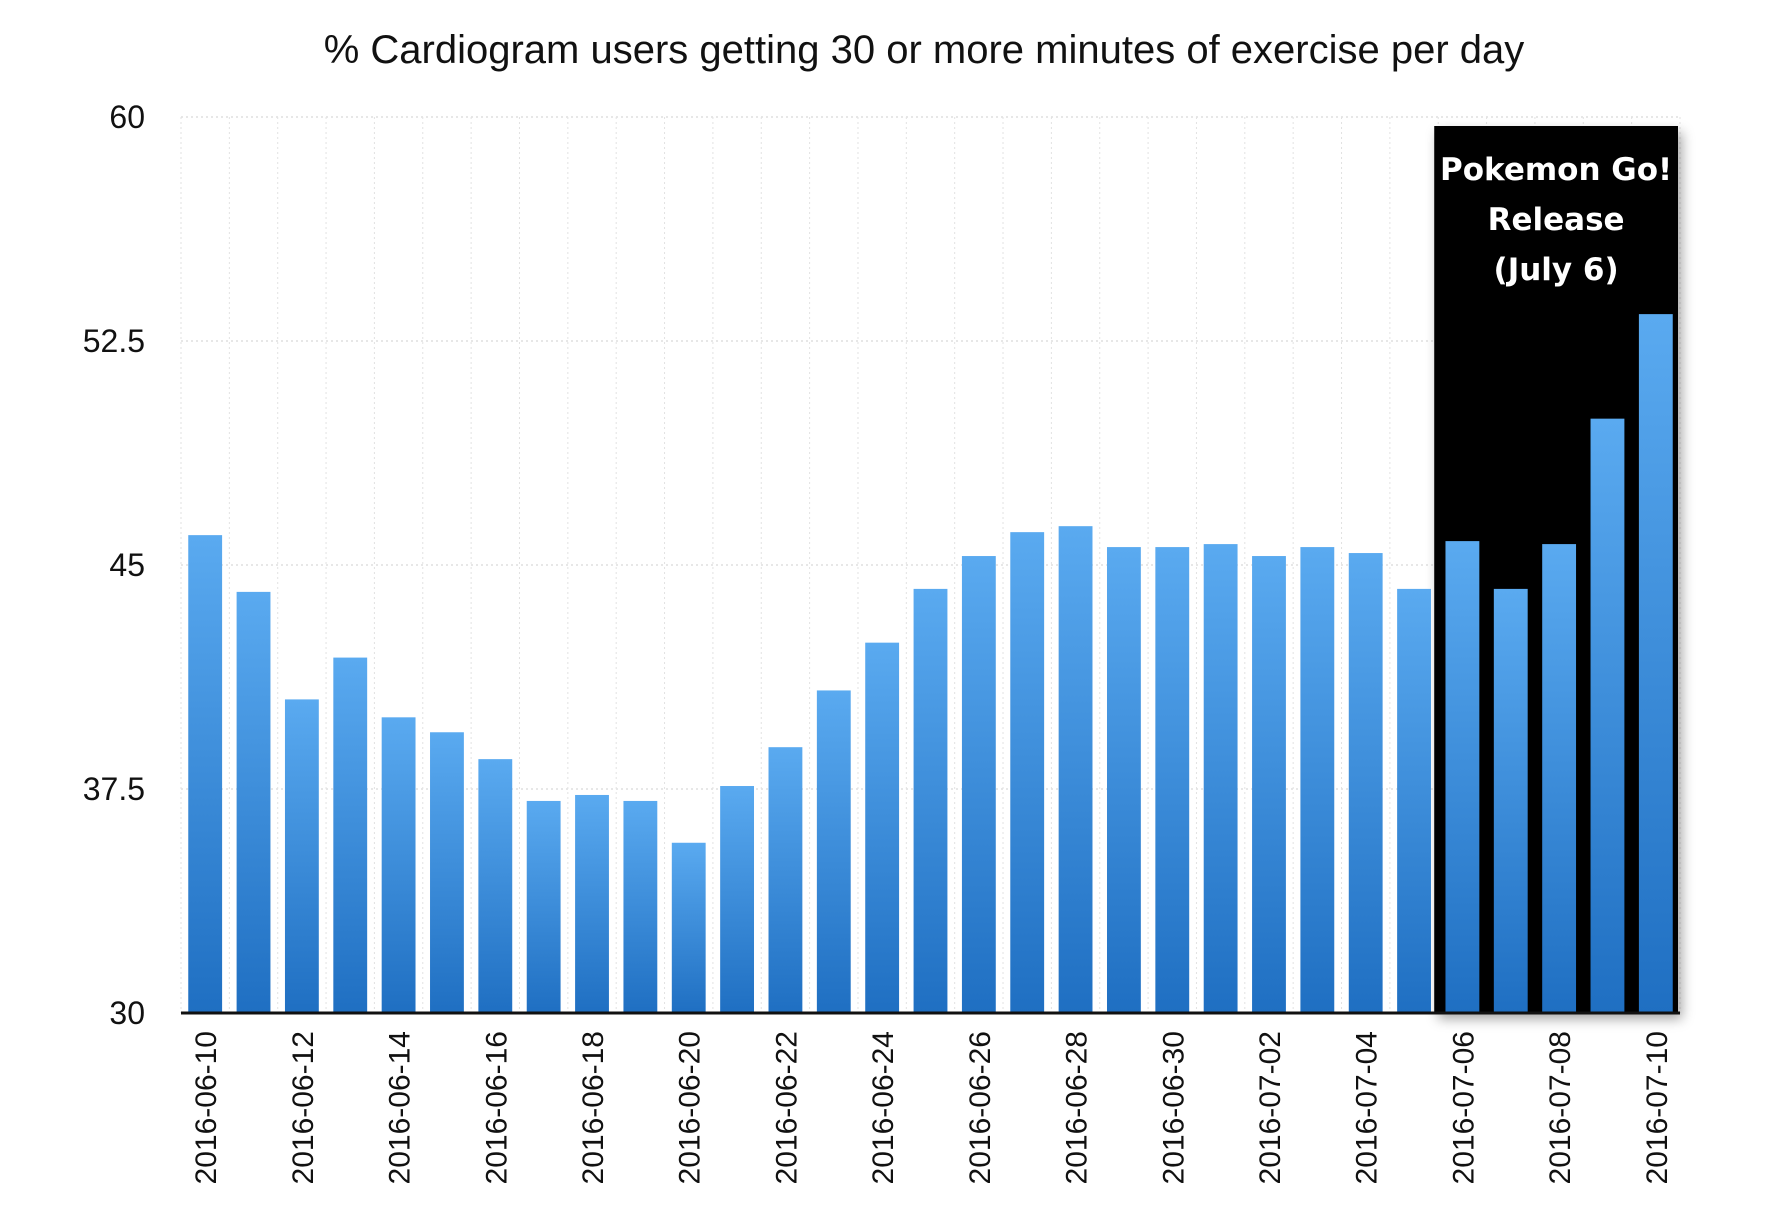  Describe the element at coordinates (206, 1107) in the screenshot. I see `x-tick-label: 2016-06-10` at that location.